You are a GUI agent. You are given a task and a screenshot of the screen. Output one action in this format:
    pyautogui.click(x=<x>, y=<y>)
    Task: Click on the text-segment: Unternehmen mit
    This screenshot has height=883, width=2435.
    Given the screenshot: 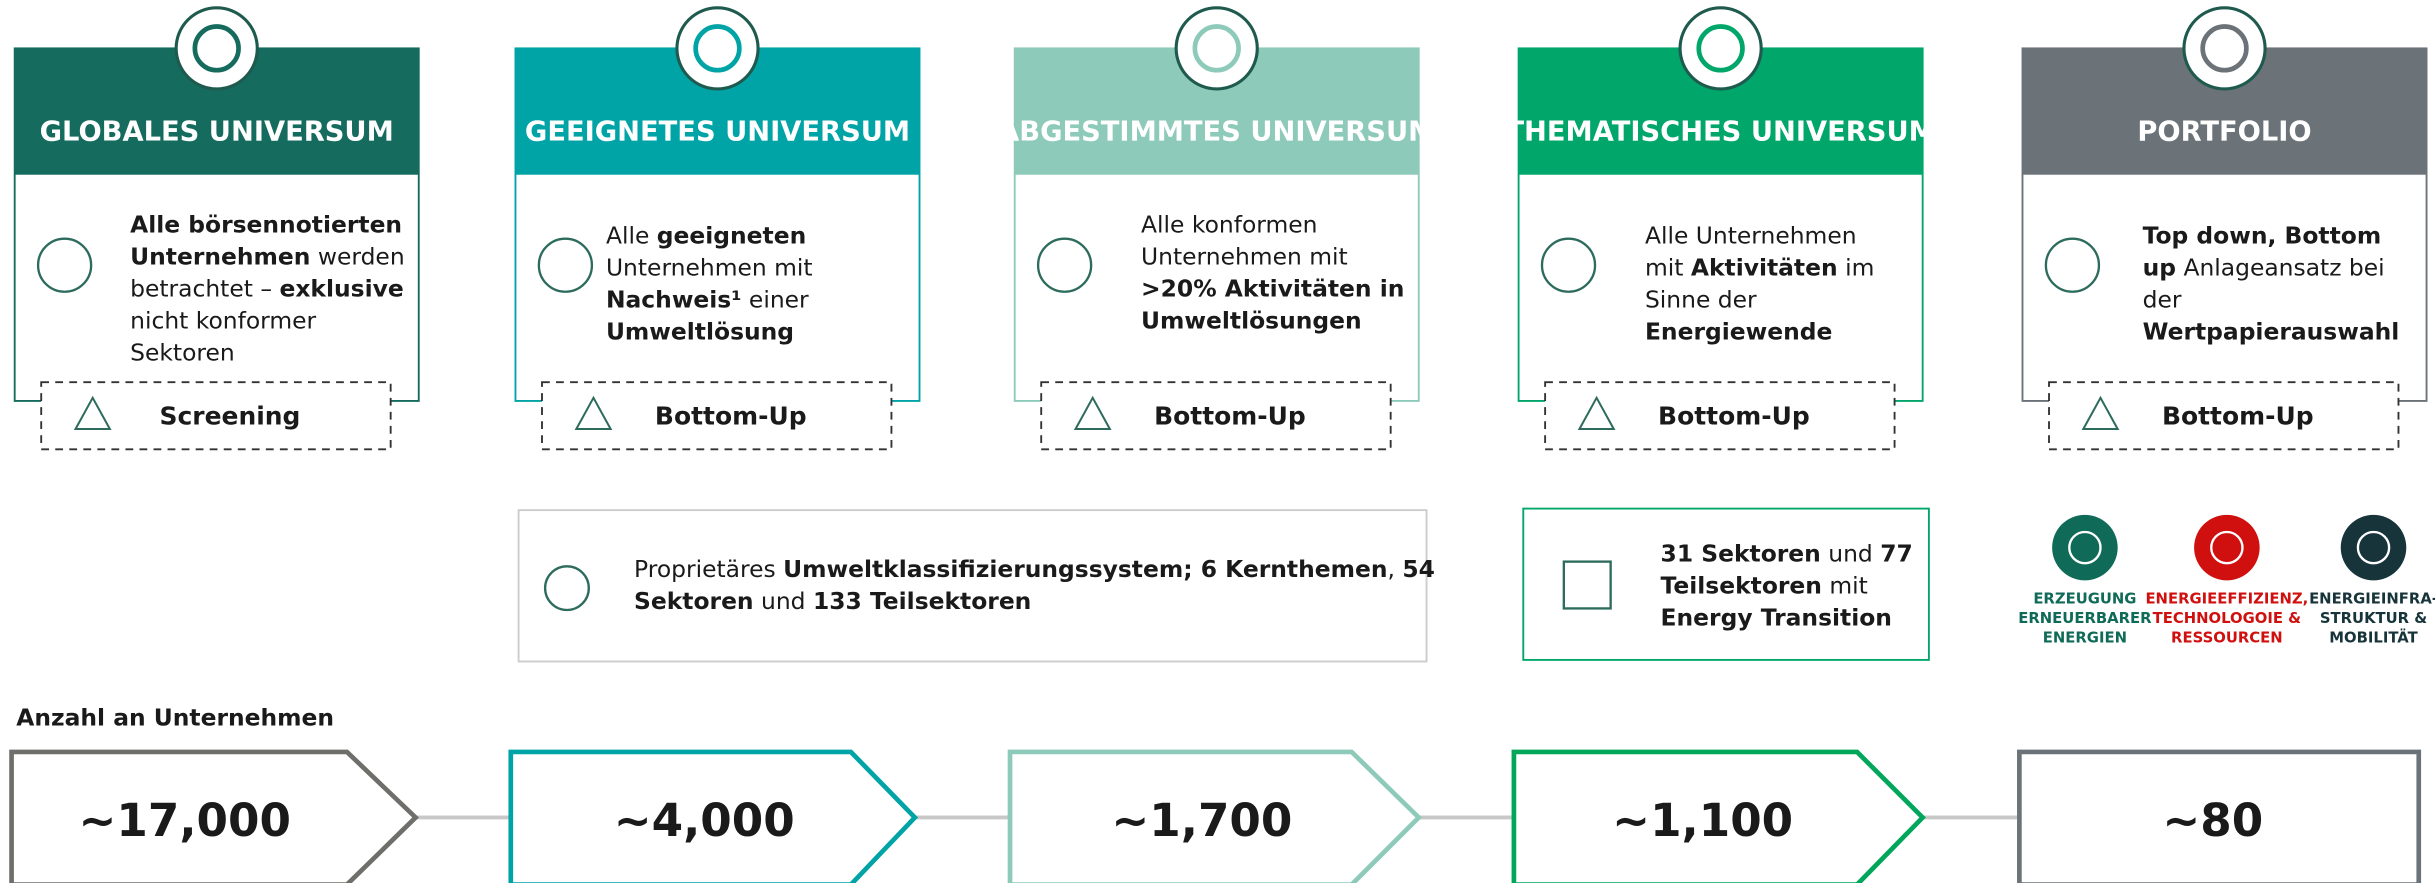 What is the action you would take?
    pyautogui.click(x=1244, y=256)
    